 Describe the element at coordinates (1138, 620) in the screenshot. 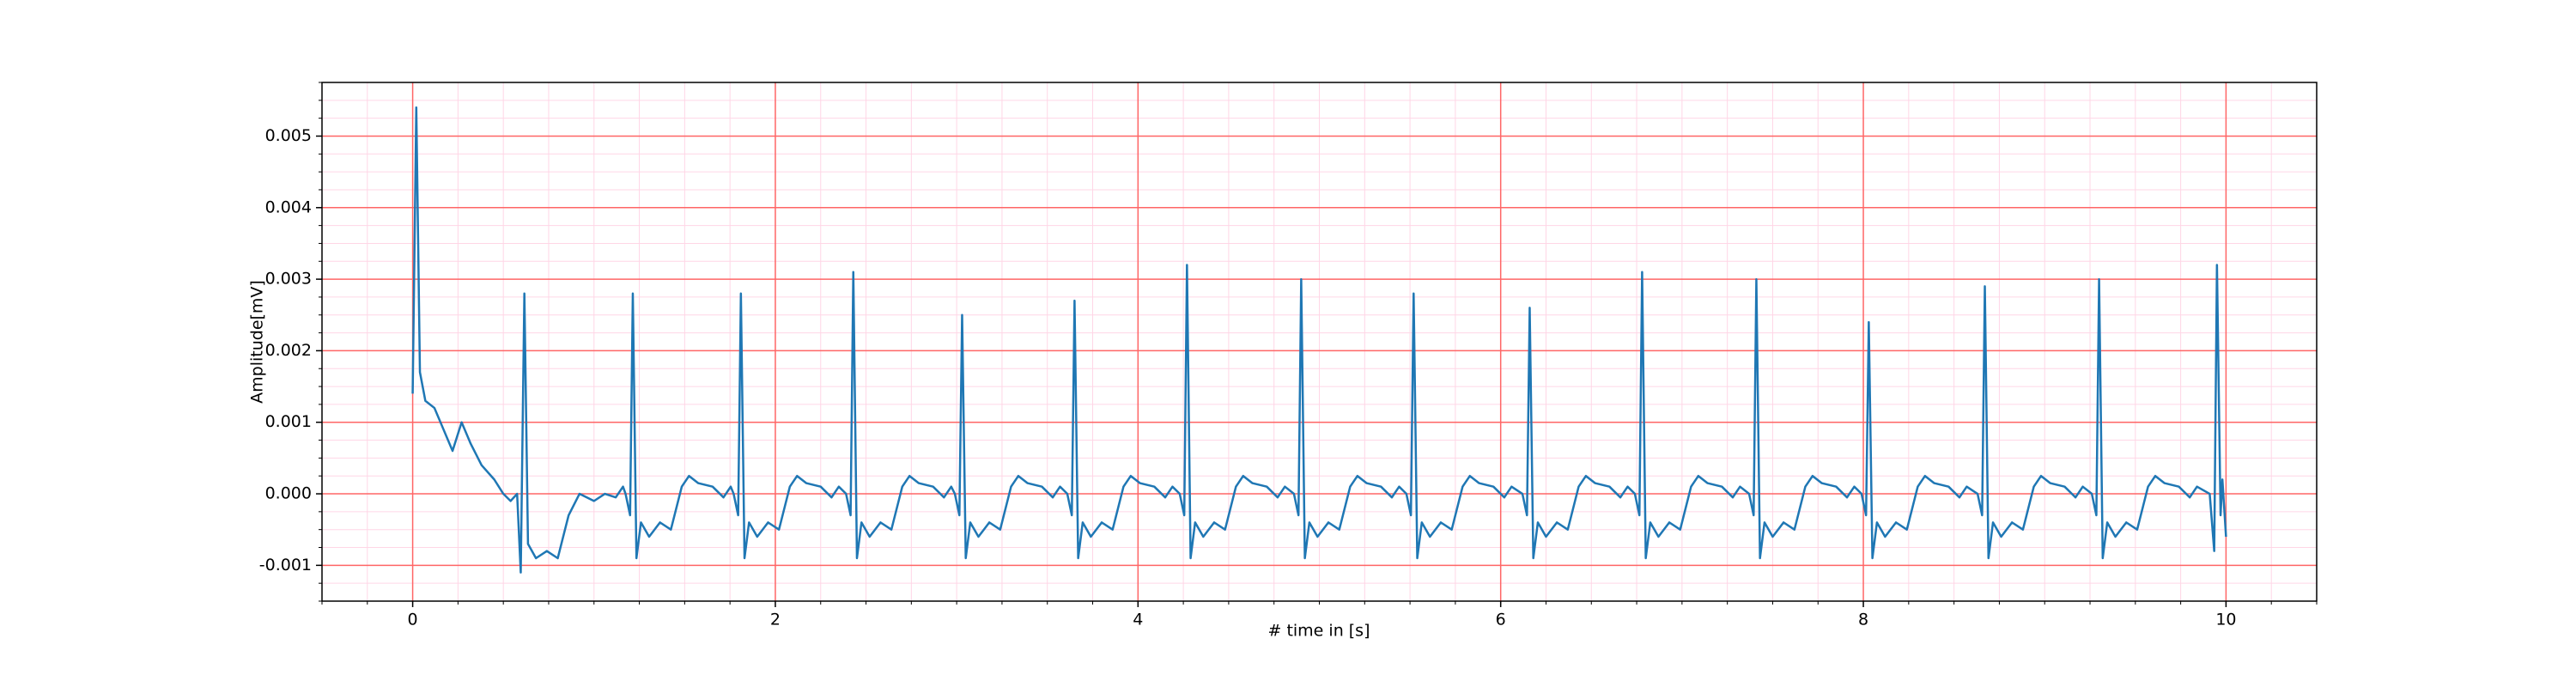

I see `x-tick-label: 4` at that location.